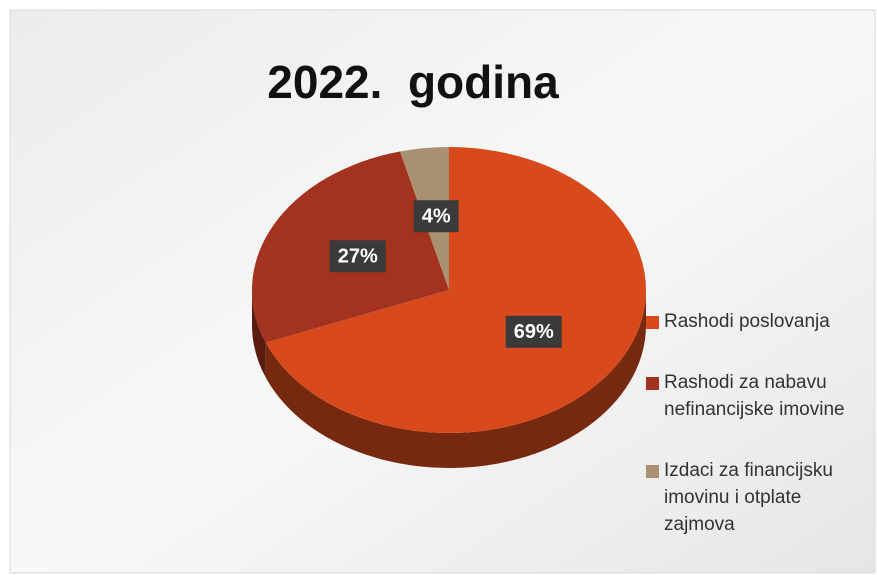  I want to click on data-label: 27%, so click(358, 257).